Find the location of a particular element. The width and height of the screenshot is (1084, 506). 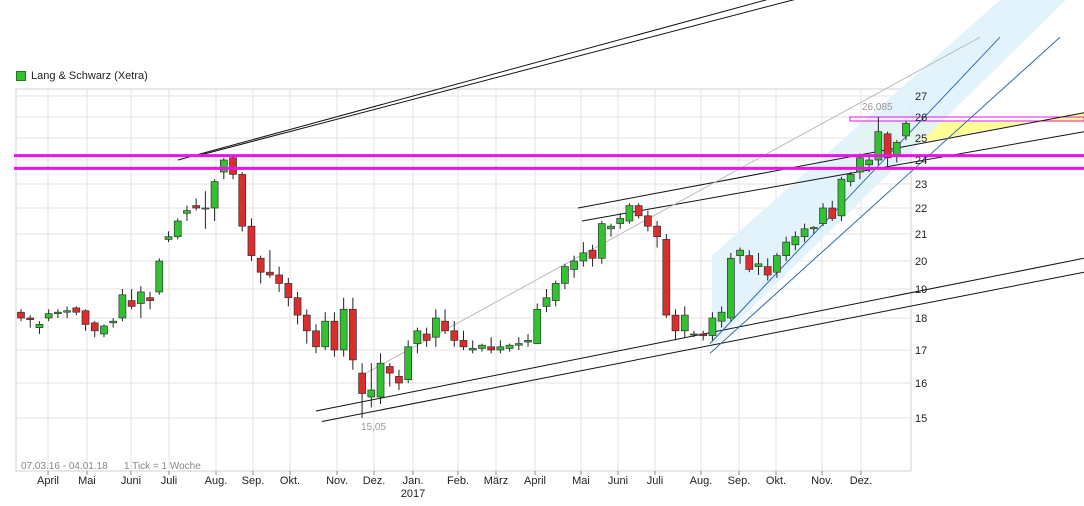

y-tick-label: 17 is located at coordinates (921, 351).